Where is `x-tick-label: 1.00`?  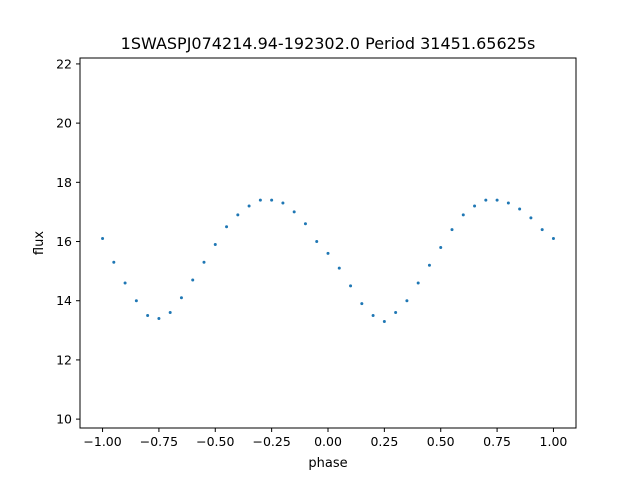
x-tick-label: 1.00 is located at coordinates (554, 441).